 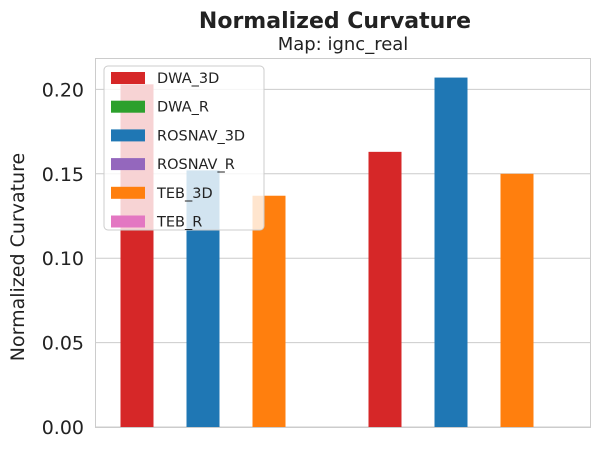 I want to click on y-tick-label: 0.20, so click(x=63, y=90).